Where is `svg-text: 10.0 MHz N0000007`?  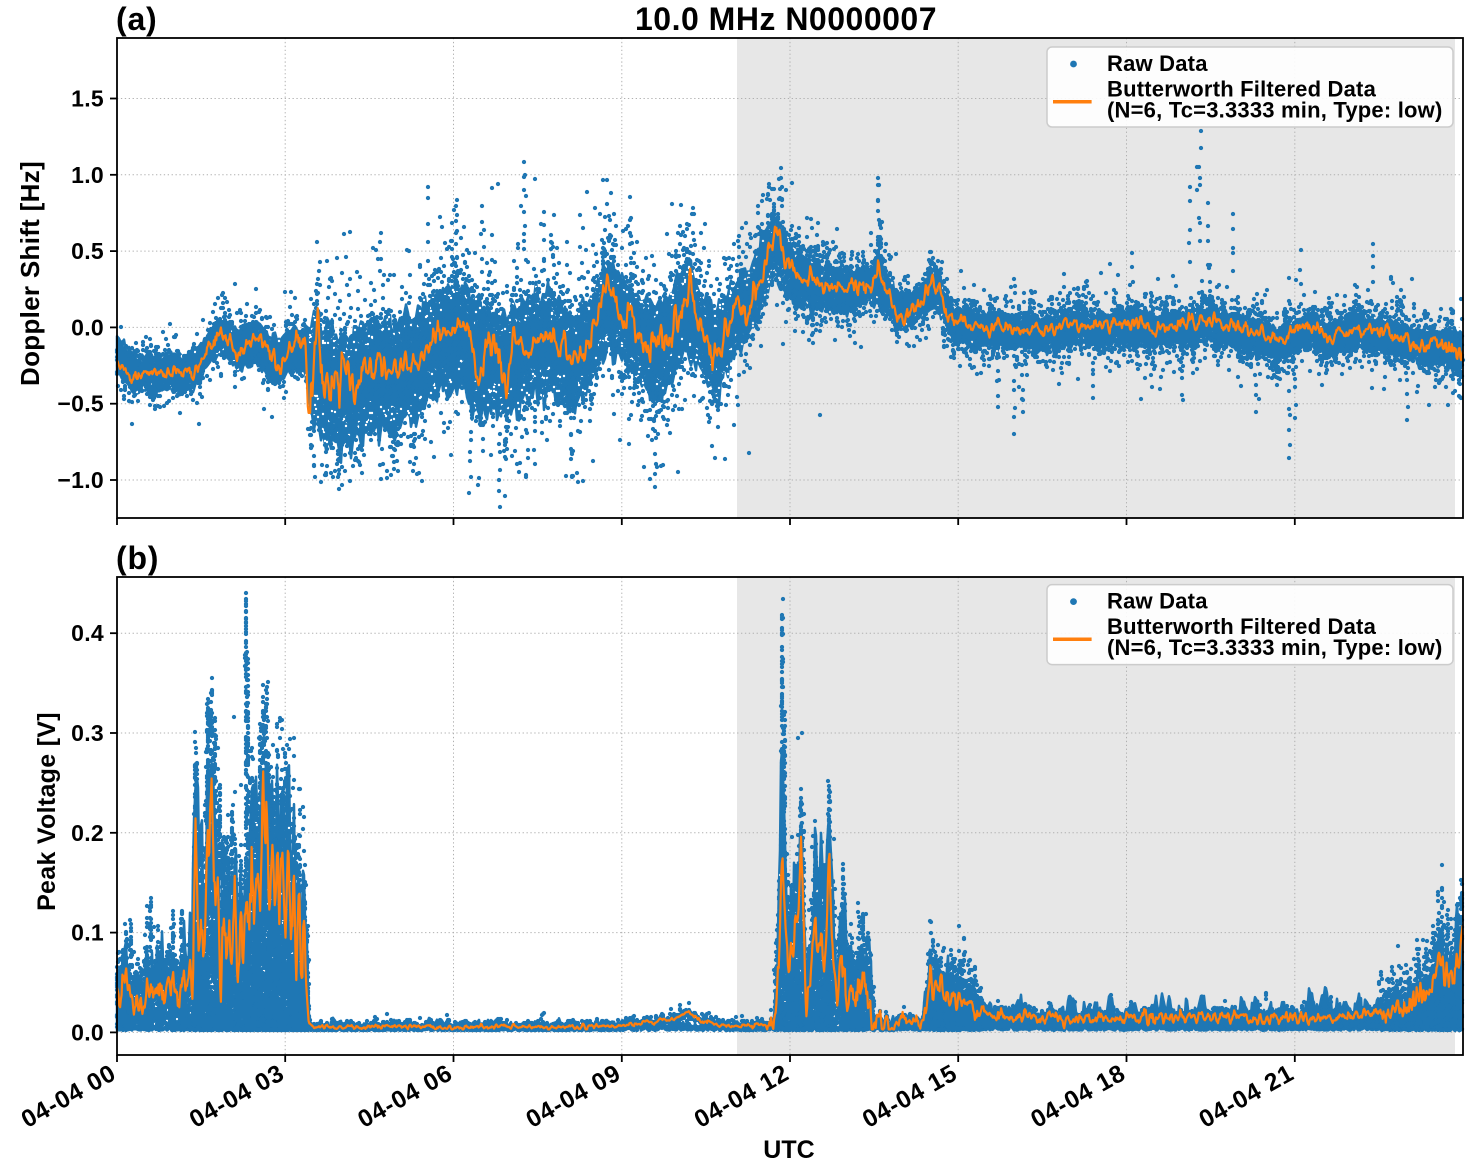
svg-text: 10.0 MHz N0000007 is located at coordinates (786, 19).